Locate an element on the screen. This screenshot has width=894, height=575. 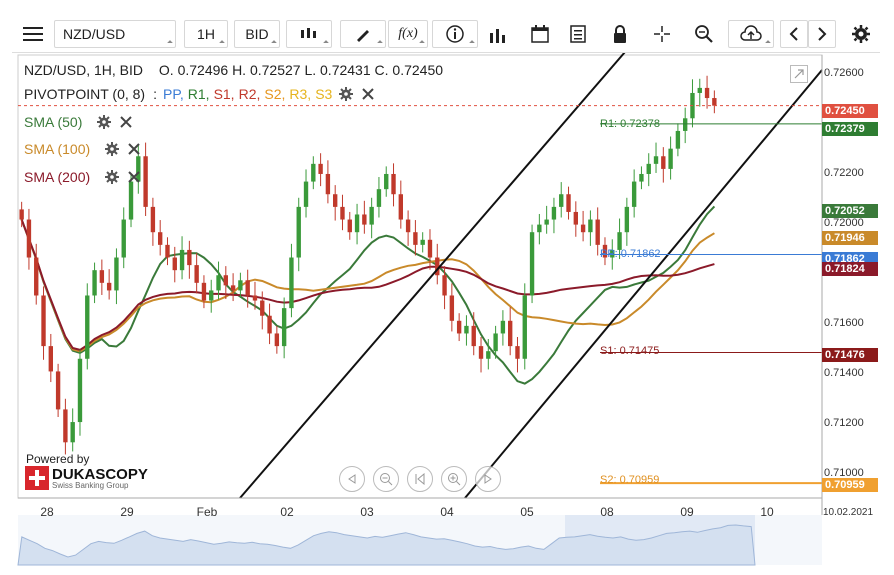
triangle-right-icon is located at coordinates (488, 479).